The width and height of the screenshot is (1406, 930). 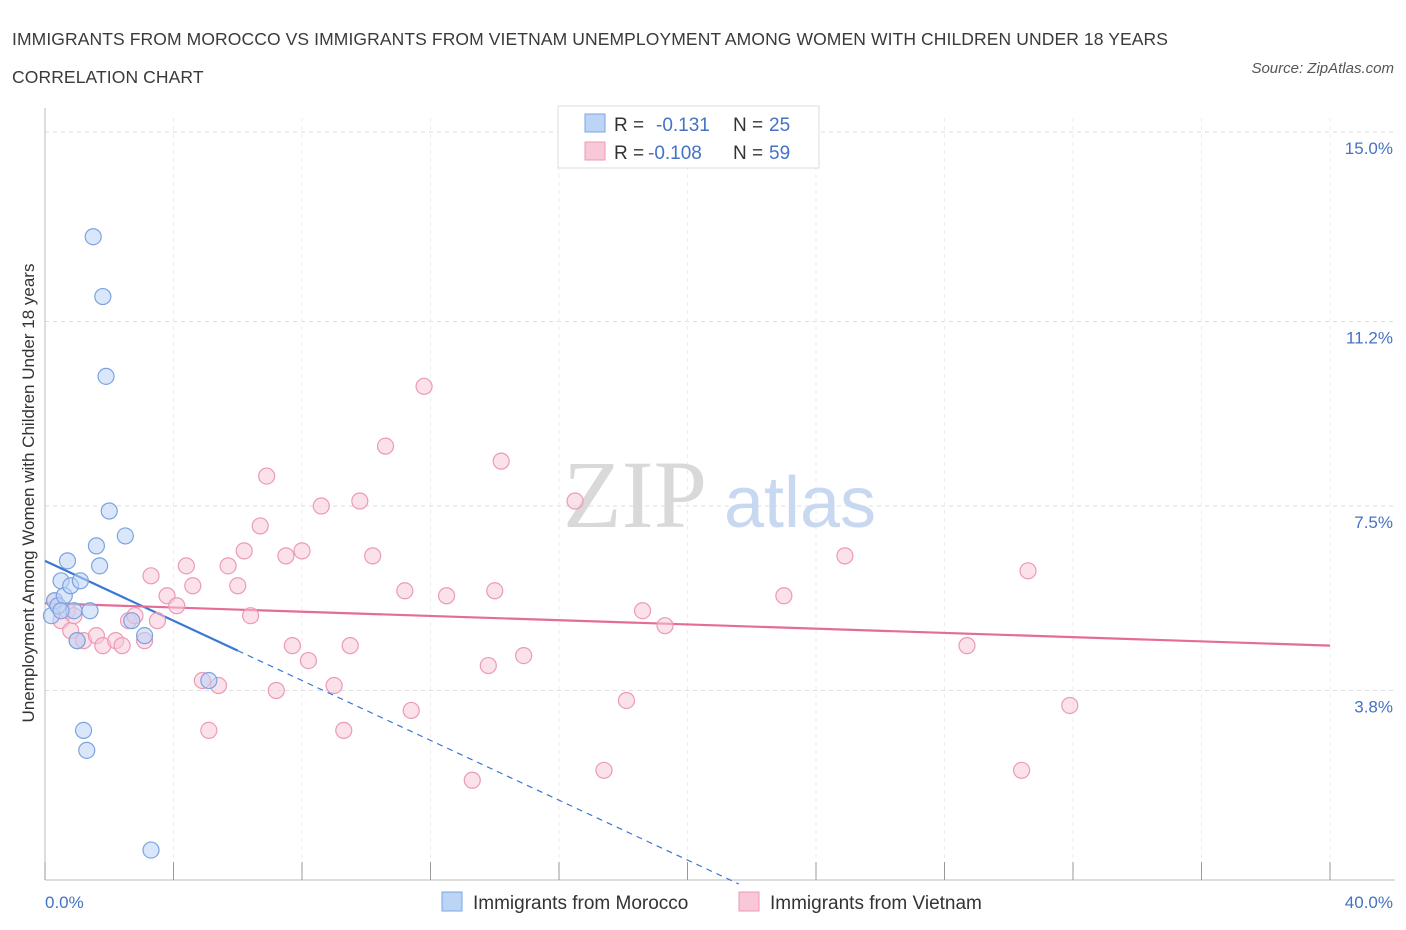 What do you see at coordinates (779, 153) in the screenshot?
I see `legend-n-value-vietnam: 59` at bounding box center [779, 153].